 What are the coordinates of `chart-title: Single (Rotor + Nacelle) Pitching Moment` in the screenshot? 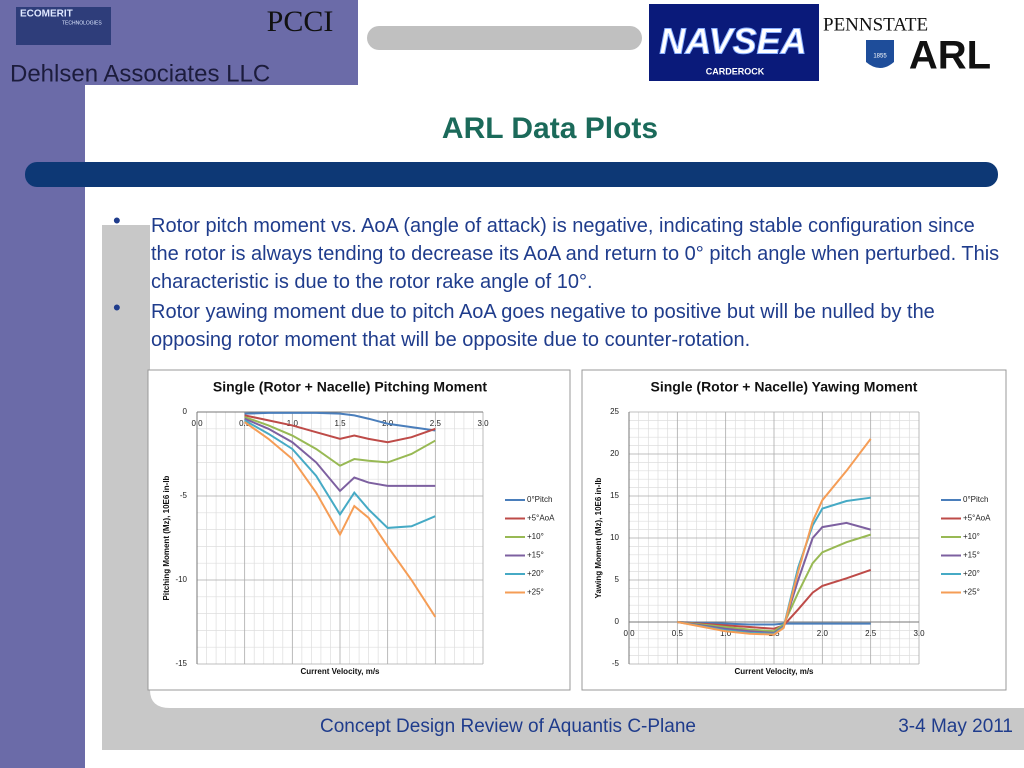 It's located at (350, 387).